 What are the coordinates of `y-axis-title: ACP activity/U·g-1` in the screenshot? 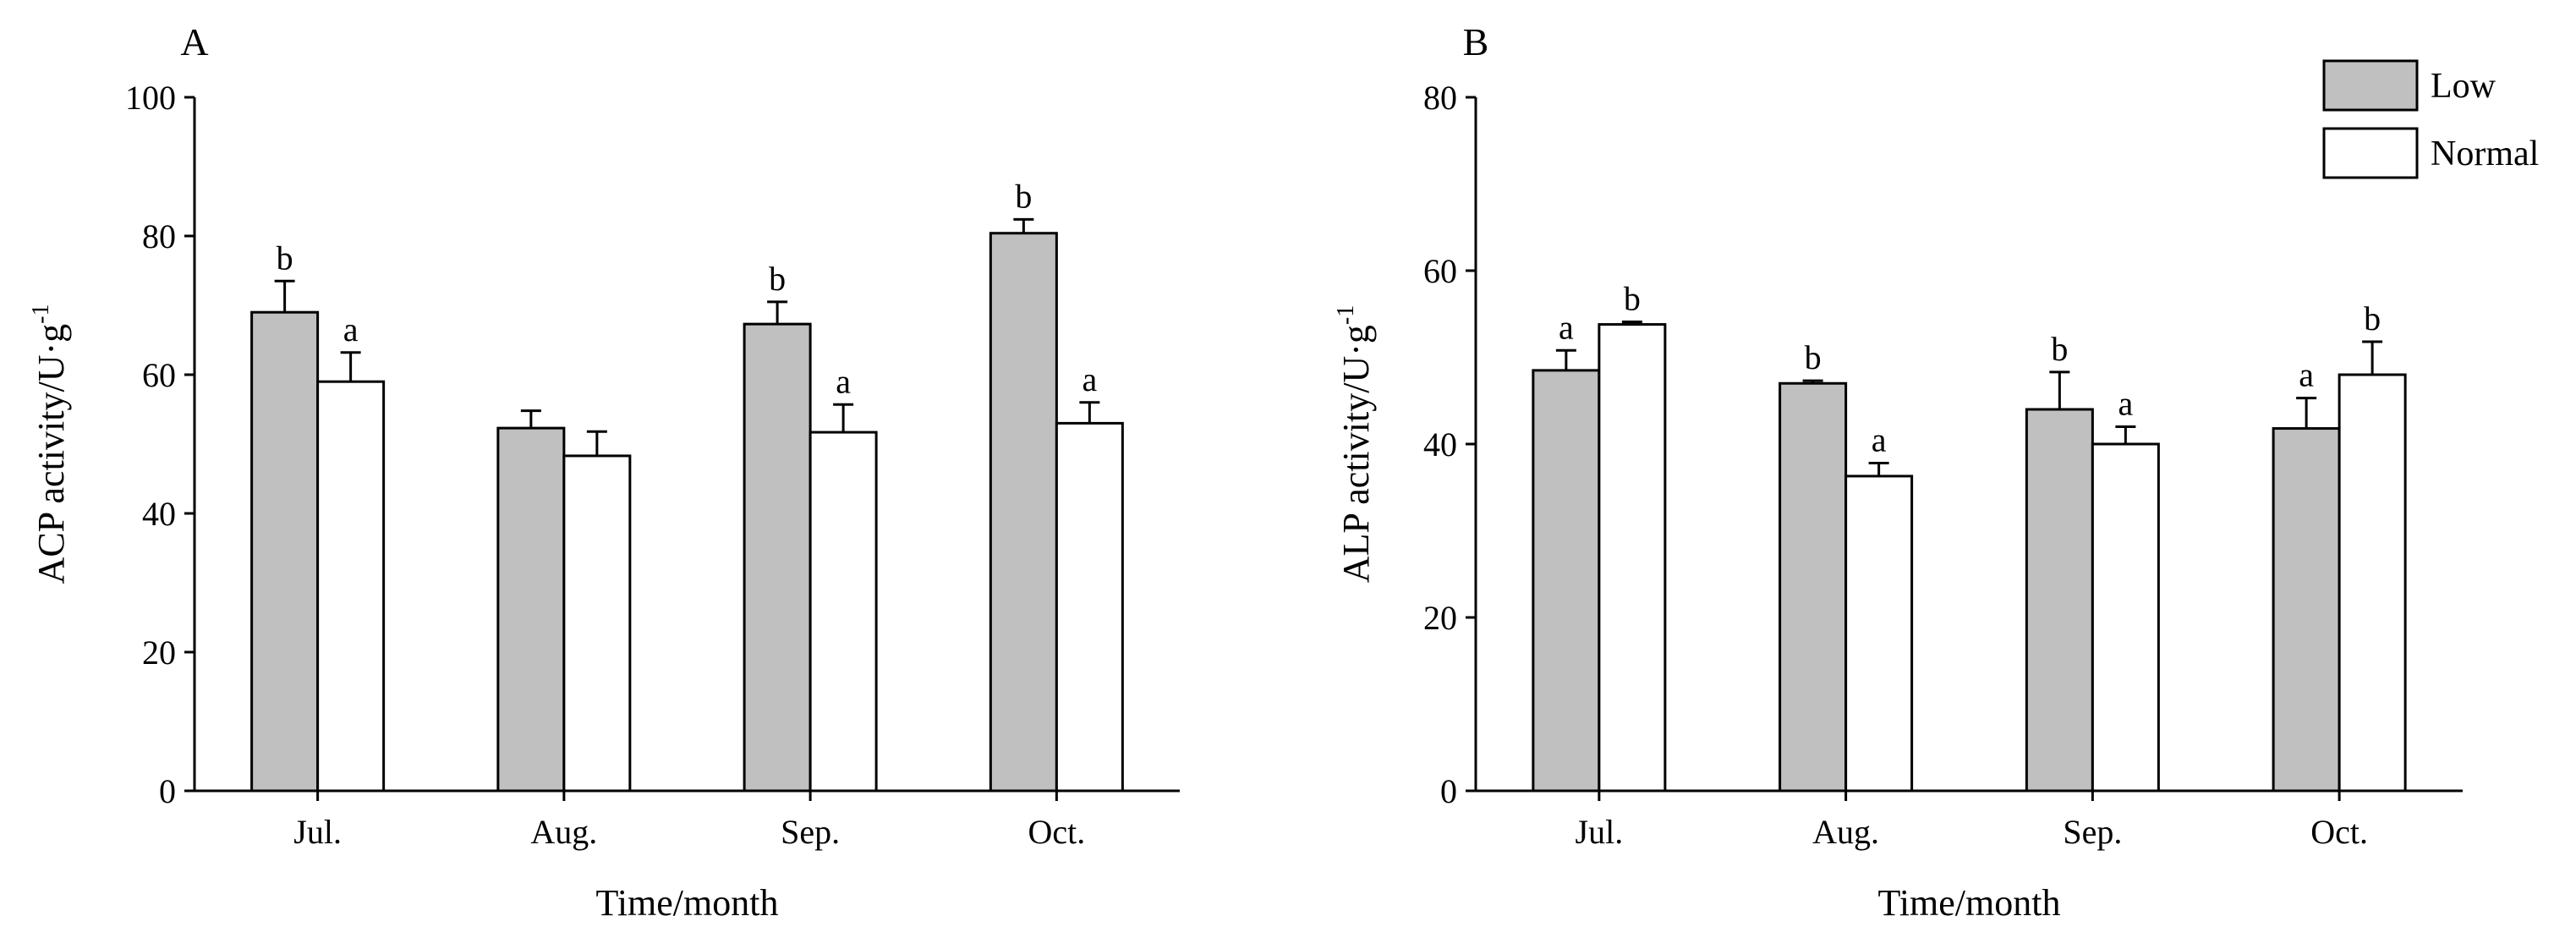 It's located at (50, 444).